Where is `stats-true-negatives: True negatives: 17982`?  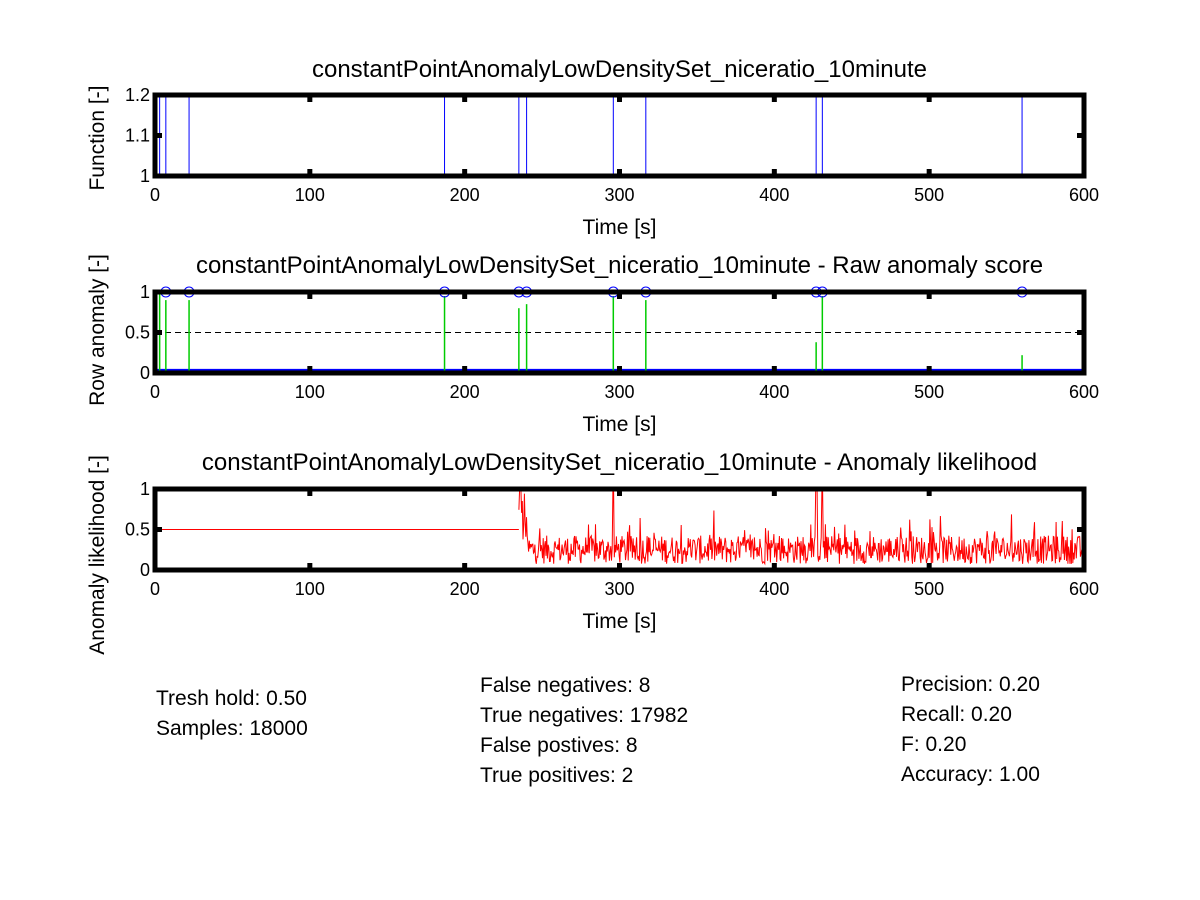
stats-true-negatives: True negatives: 17982 is located at coordinates (584, 715).